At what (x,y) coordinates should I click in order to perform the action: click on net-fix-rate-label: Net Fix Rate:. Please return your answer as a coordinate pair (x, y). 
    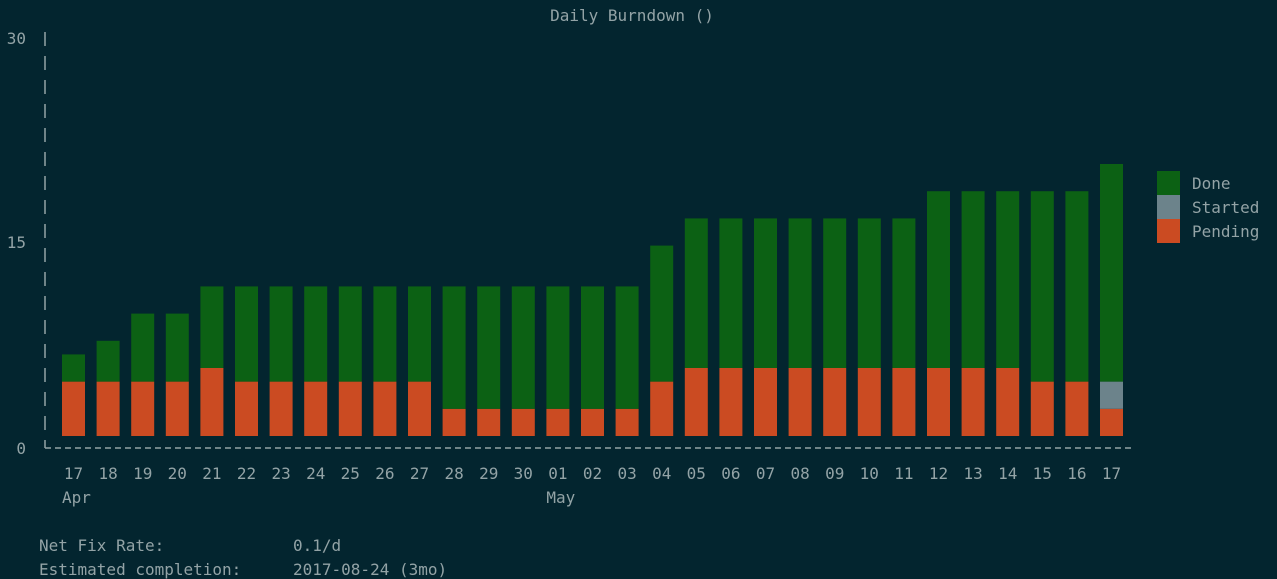
    Looking at the image, I should click on (102, 545).